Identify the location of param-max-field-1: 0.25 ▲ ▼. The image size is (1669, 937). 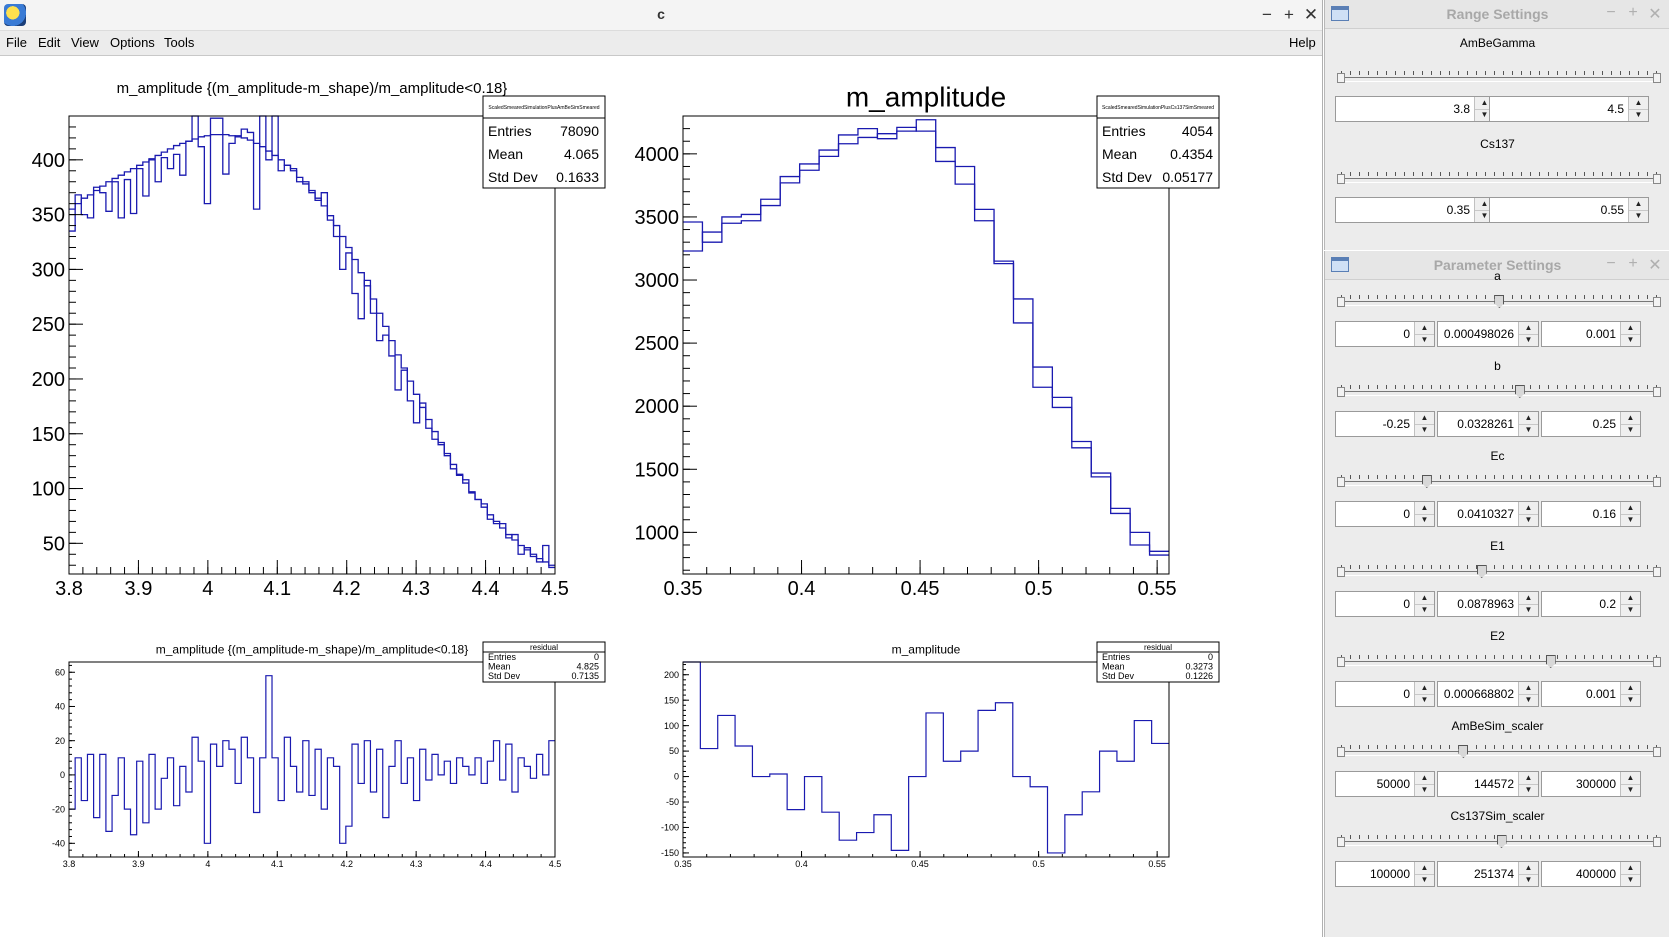
(1591, 424).